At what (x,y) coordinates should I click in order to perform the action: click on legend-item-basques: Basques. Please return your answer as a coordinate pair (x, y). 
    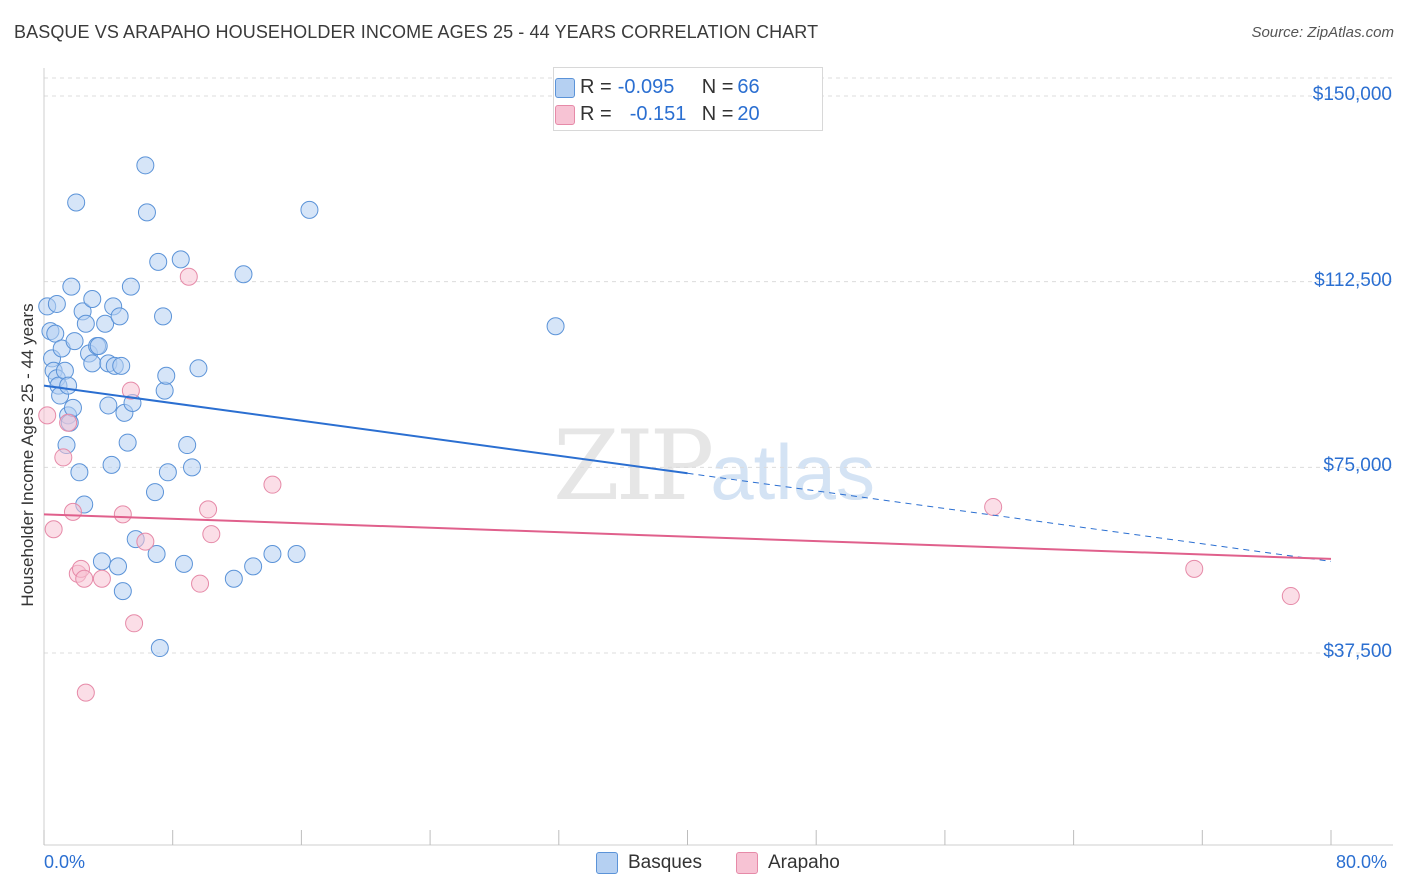
    Looking at the image, I should click on (649, 863).